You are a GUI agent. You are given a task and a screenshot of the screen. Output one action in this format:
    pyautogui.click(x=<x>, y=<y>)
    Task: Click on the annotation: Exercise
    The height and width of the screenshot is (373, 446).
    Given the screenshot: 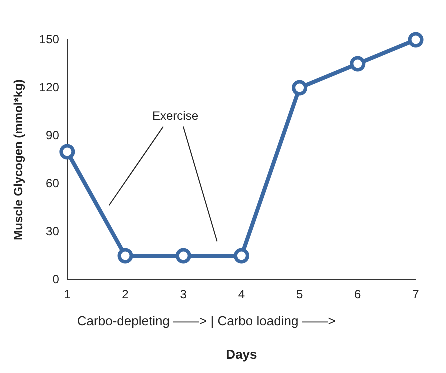 What is the action you would take?
    pyautogui.click(x=175, y=116)
    